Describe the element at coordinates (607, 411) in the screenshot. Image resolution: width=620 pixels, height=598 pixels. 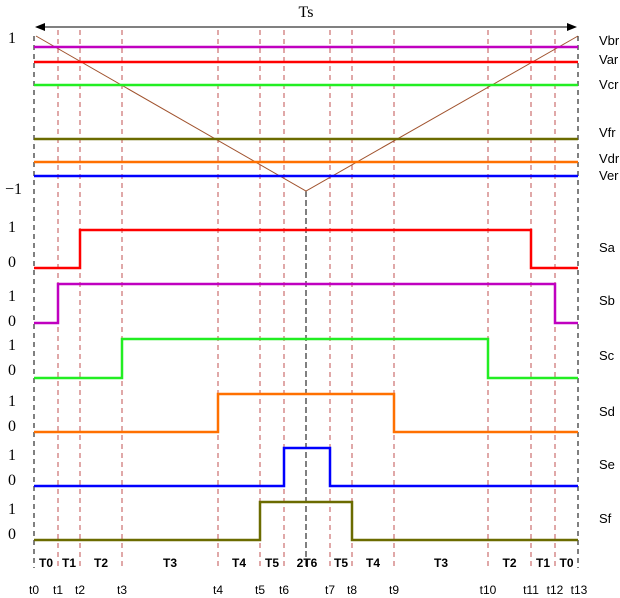
I see `switch-label-sd: Sd` at that location.